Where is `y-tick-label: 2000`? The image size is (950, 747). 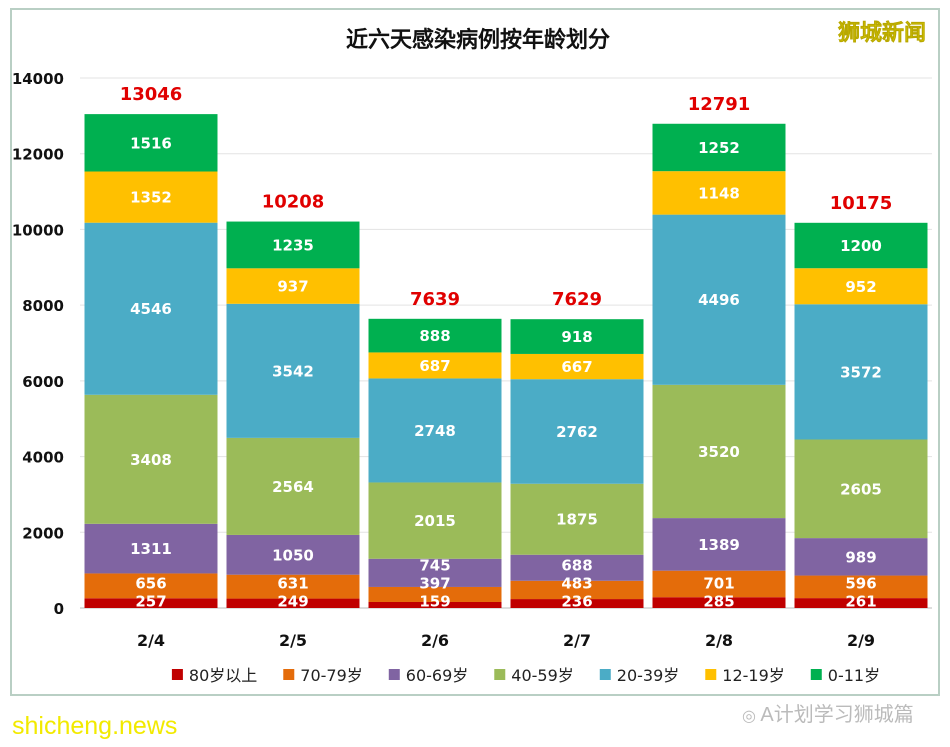 y-tick-label: 2000 is located at coordinates (43, 533).